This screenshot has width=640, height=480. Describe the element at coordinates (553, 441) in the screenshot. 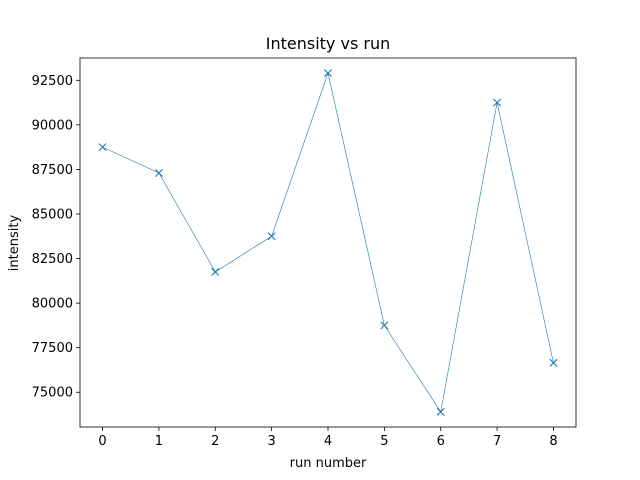

I see `x-tick-label: 8` at that location.